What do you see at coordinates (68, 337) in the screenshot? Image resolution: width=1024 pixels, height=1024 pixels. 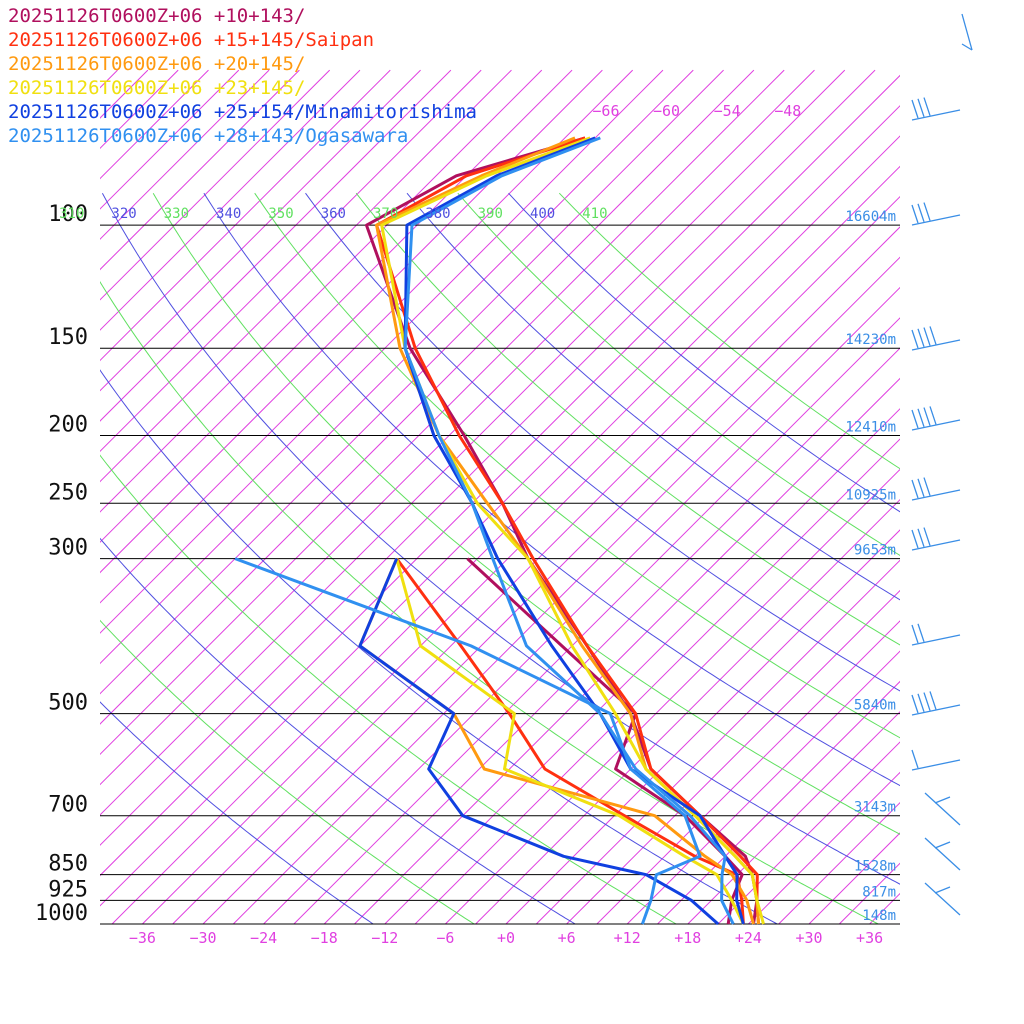 I see `pressure-label: 150` at bounding box center [68, 337].